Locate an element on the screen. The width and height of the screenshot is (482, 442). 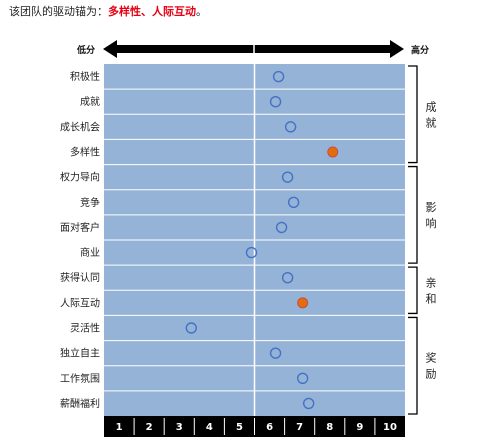
x-tick-label: 2 is located at coordinates (149, 427).